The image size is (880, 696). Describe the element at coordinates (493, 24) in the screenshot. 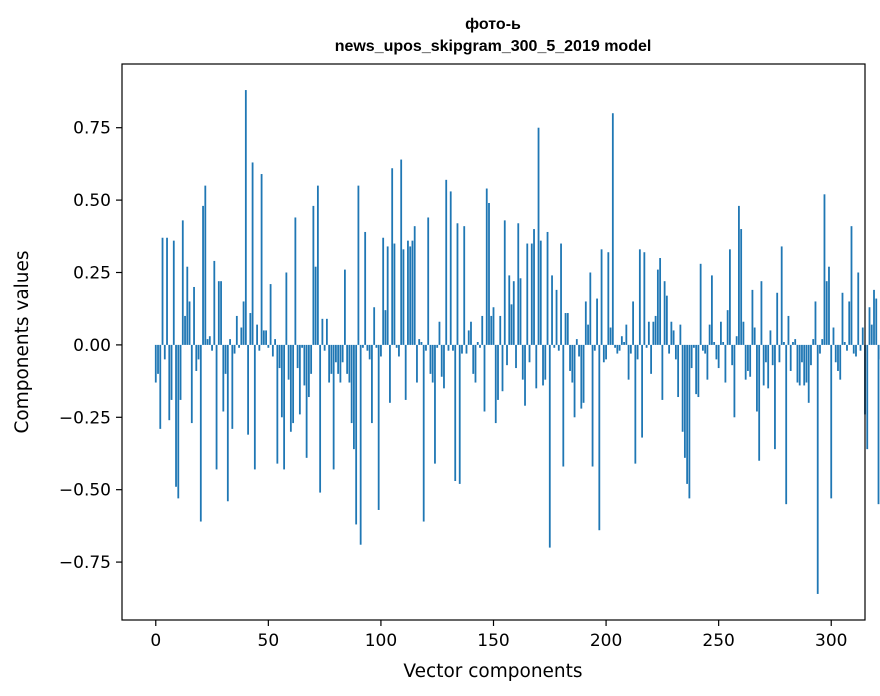

I see `chart-title: фото-ь` at that location.